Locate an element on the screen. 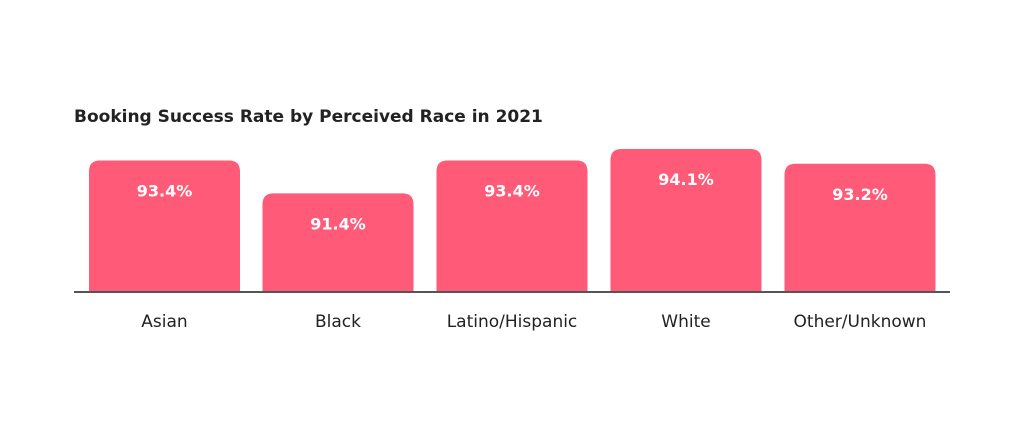  category-label-black: Black is located at coordinates (338, 322).